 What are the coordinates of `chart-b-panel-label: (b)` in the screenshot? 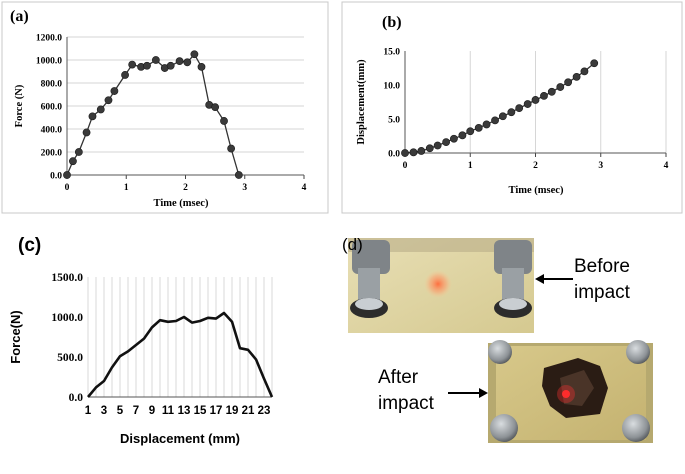 It's located at (392, 22).